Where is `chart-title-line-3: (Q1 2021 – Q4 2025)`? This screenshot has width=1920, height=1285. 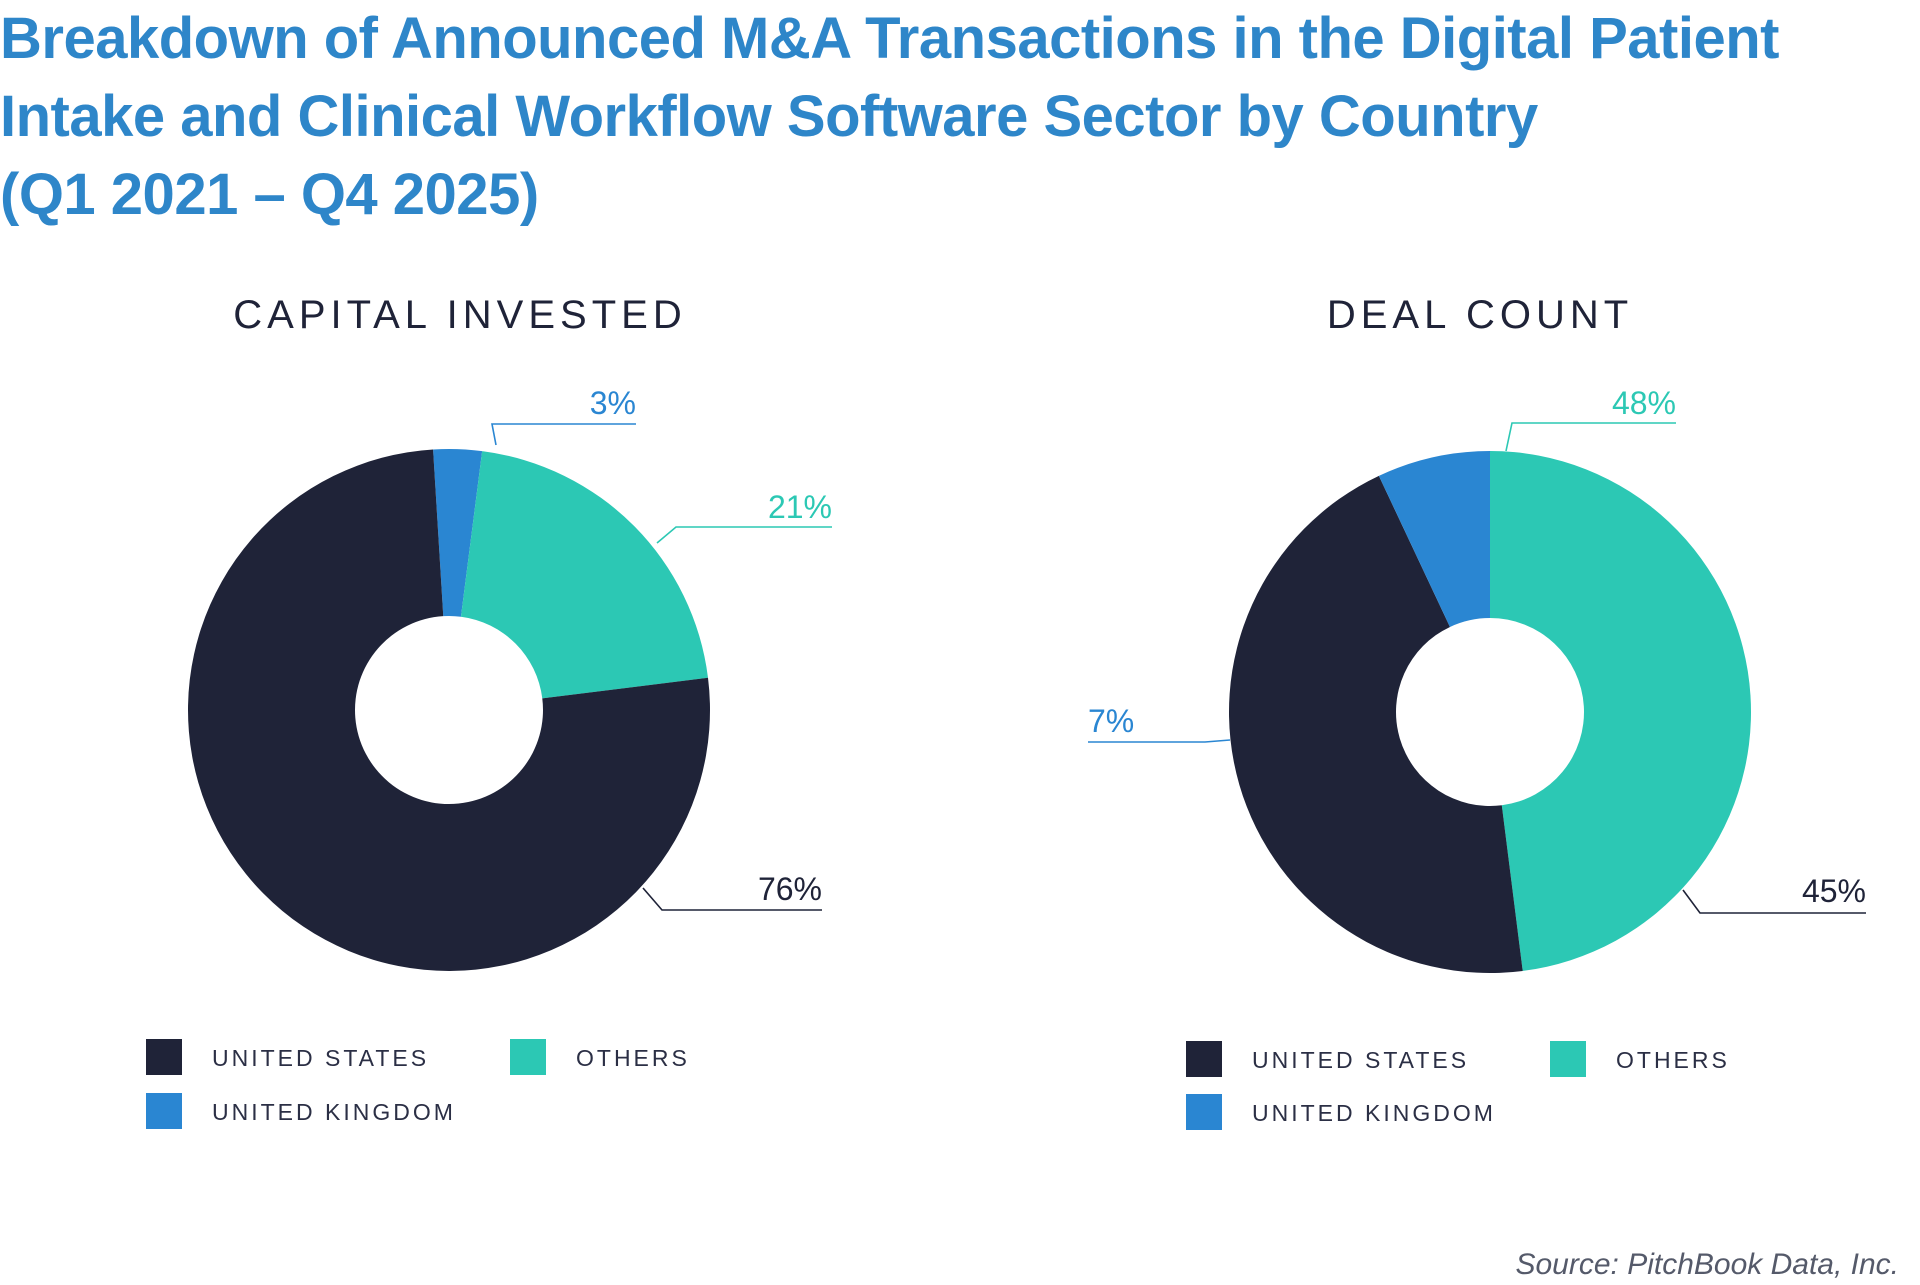
chart-title-line-3: (Q1 2021 – Q4 2025) is located at coordinates (269, 194).